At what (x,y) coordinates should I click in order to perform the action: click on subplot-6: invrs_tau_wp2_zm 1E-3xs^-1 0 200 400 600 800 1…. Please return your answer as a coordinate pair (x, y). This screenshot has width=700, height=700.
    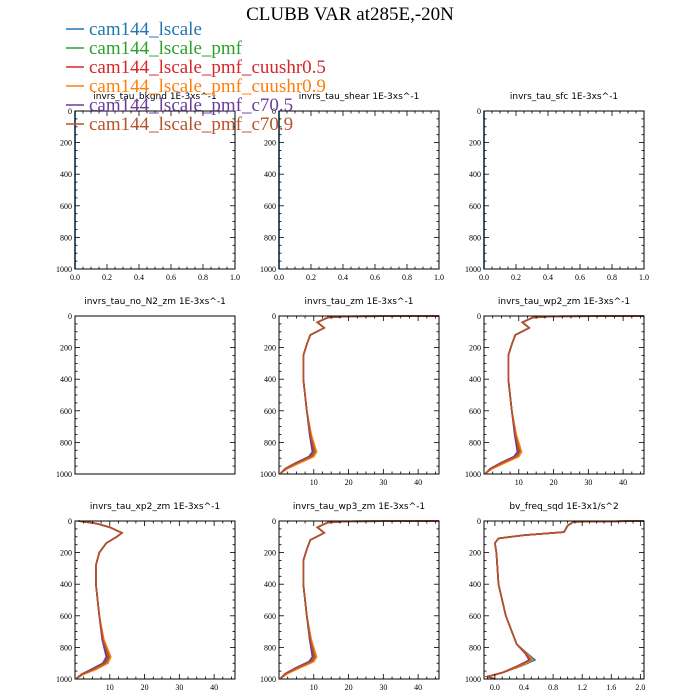
    Looking at the image, I should click on (555, 392).